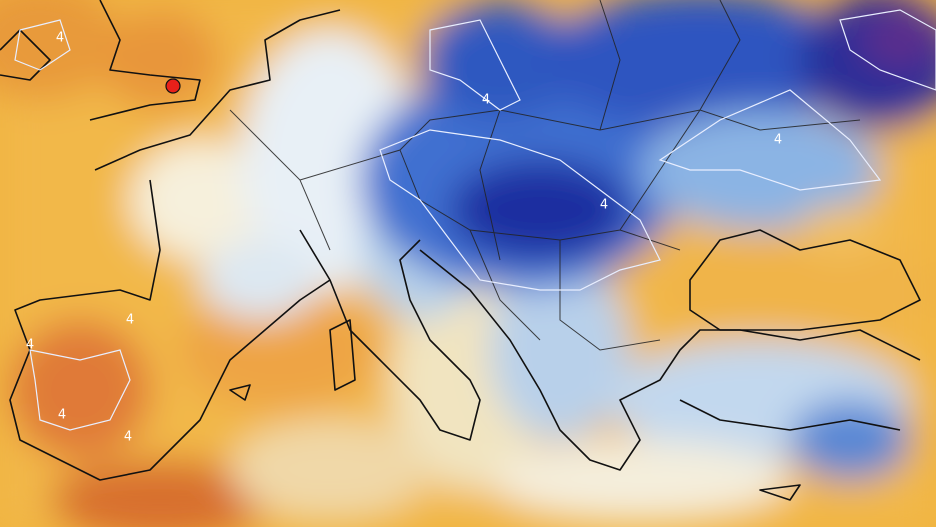 The height and width of the screenshot is (527, 936). What do you see at coordinates (173, 86) in the screenshot?
I see `location-marker` at bounding box center [173, 86].